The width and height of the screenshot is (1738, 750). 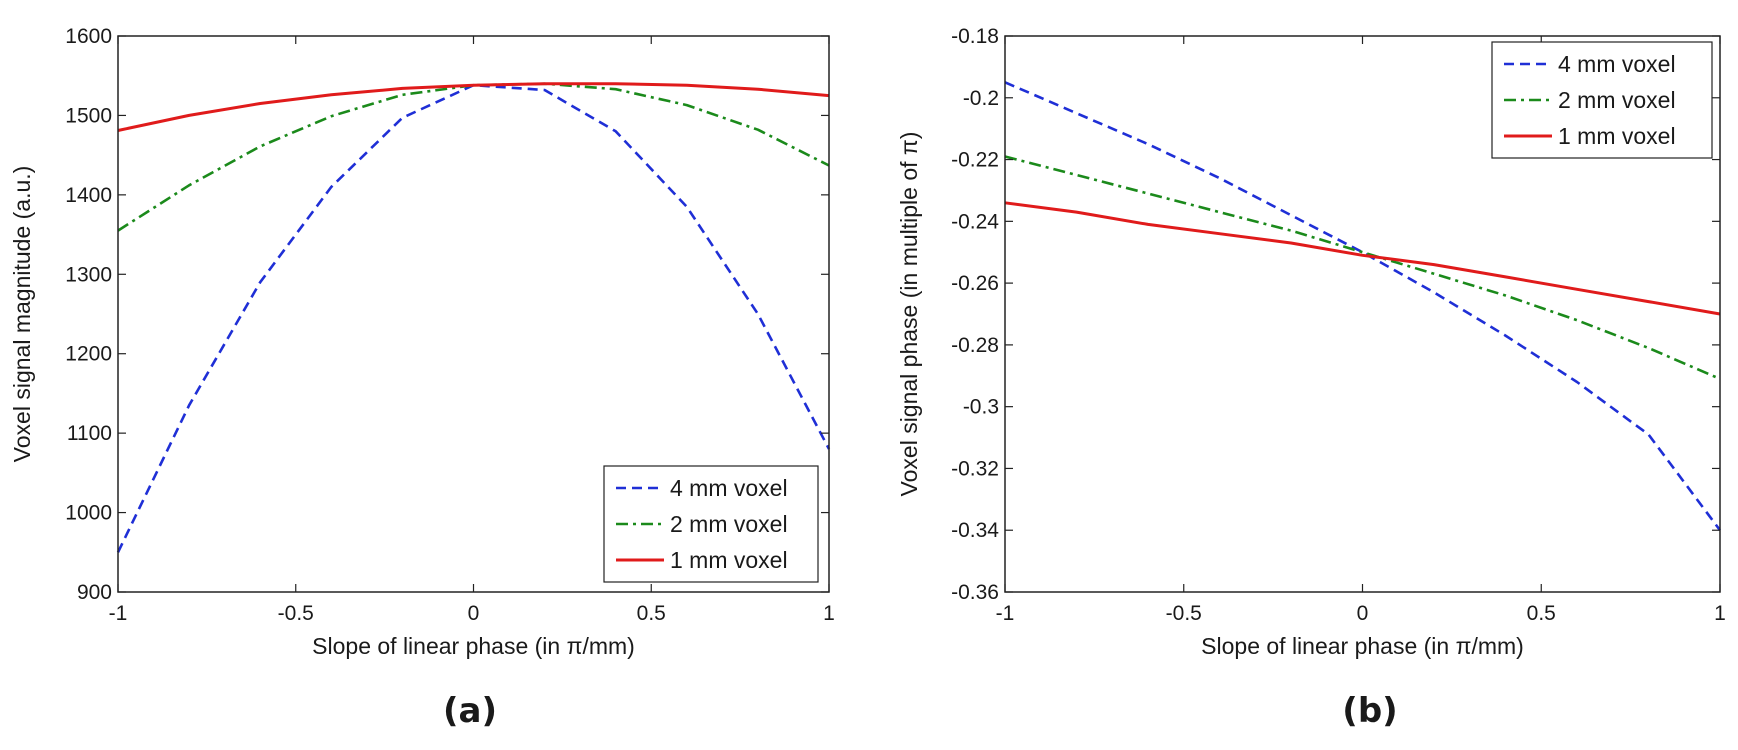 What do you see at coordinates (975, 345) in the screenshot?
I see `y-tick-label: -0.28` at bounding box center [975, 345].